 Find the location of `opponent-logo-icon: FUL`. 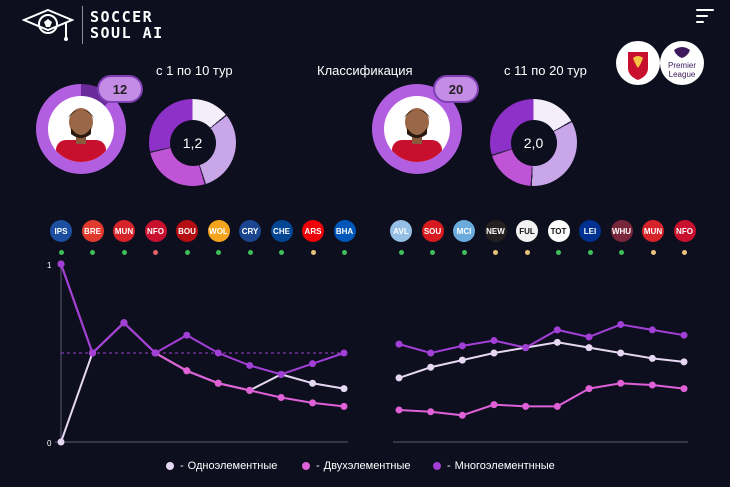

opponent-logo-icon: FUL is located at coordinates (527, 231).